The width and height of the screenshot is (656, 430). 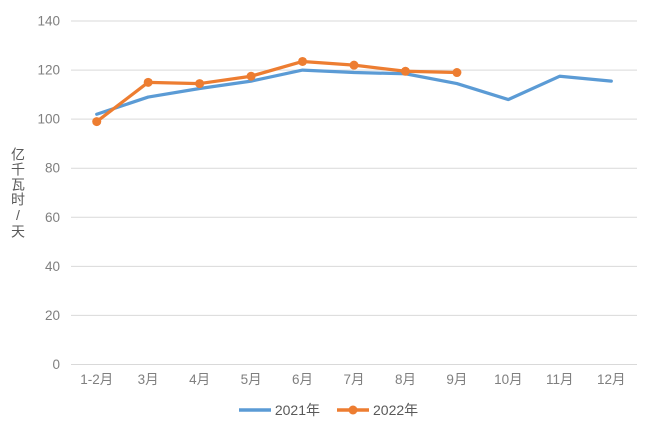 I want to click on y-tick-label: 40, so click(x=52, y=266).